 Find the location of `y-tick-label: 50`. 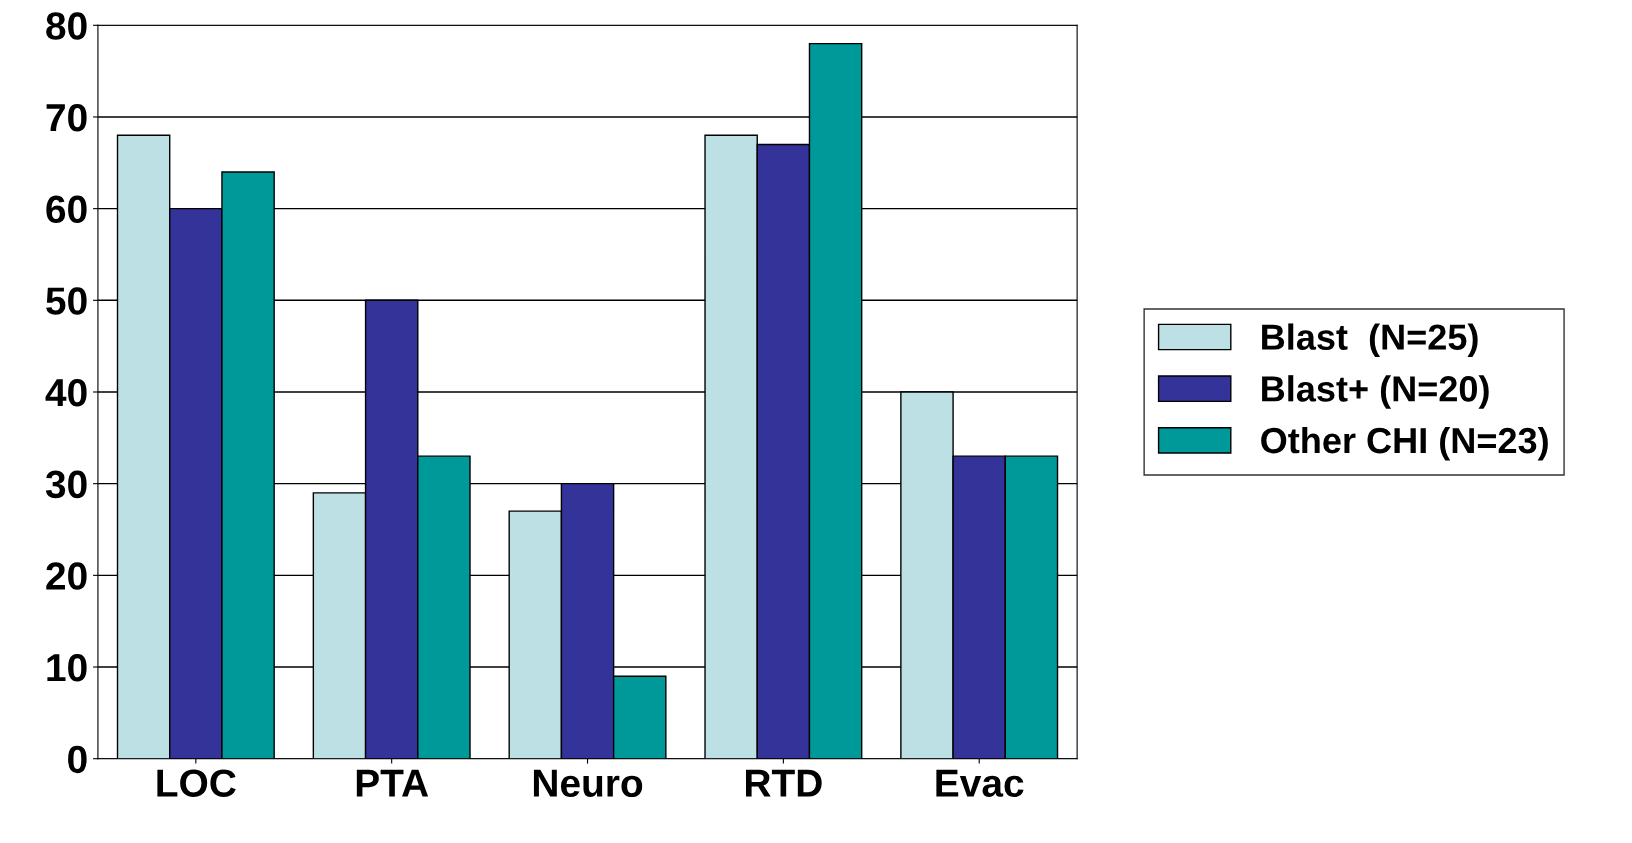

y-tick-label: 50 is located at coordinates (66, 301).